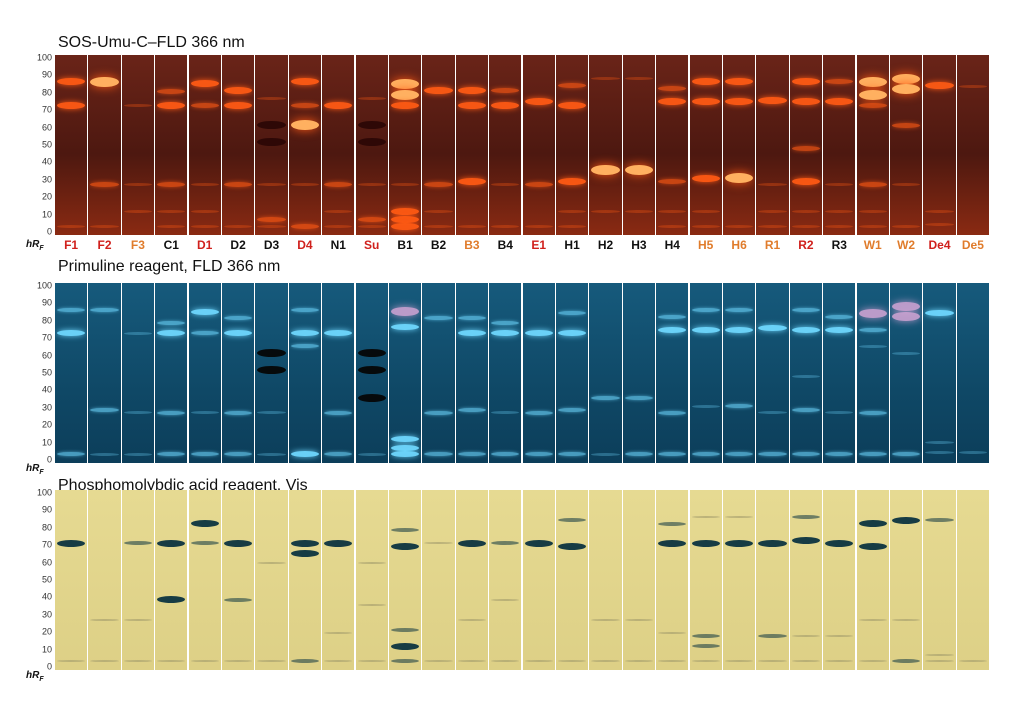 Image resolution: width=1024 pixels, height=720 pixels. Describe the element at coordinates (46, 509) in the screenshot. I see `axis-tick-label: 90` at that location.